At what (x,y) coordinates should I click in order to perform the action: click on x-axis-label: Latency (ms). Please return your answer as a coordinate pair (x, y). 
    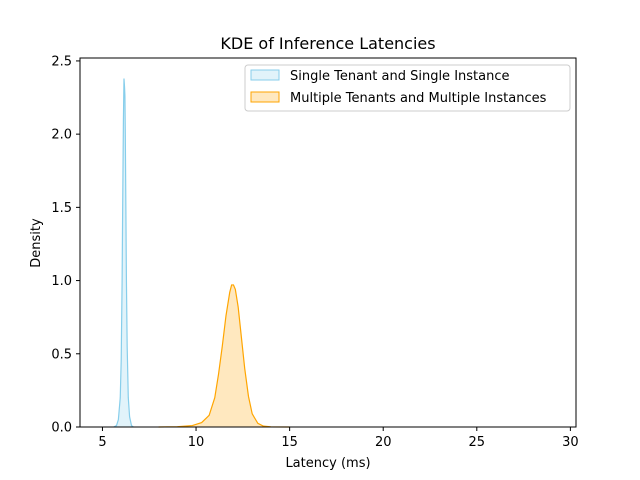
    Looking at the image, I should click on (327, 463).